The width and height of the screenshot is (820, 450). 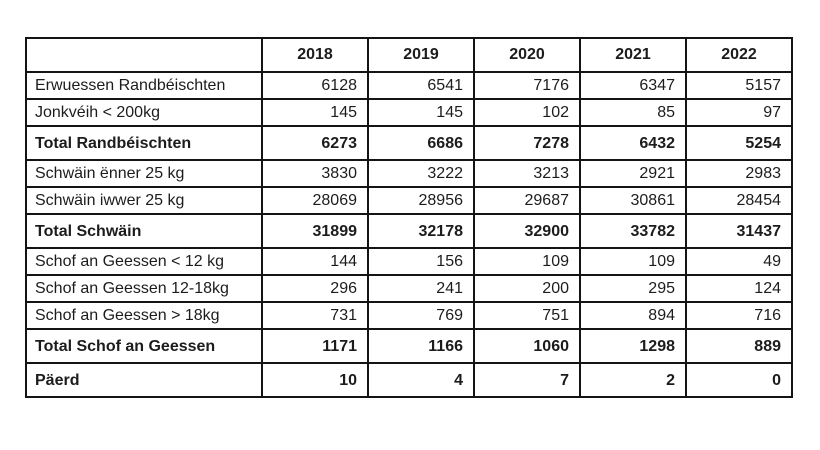 I want to click on value-cell: 31899, so click(x=315, y=231).